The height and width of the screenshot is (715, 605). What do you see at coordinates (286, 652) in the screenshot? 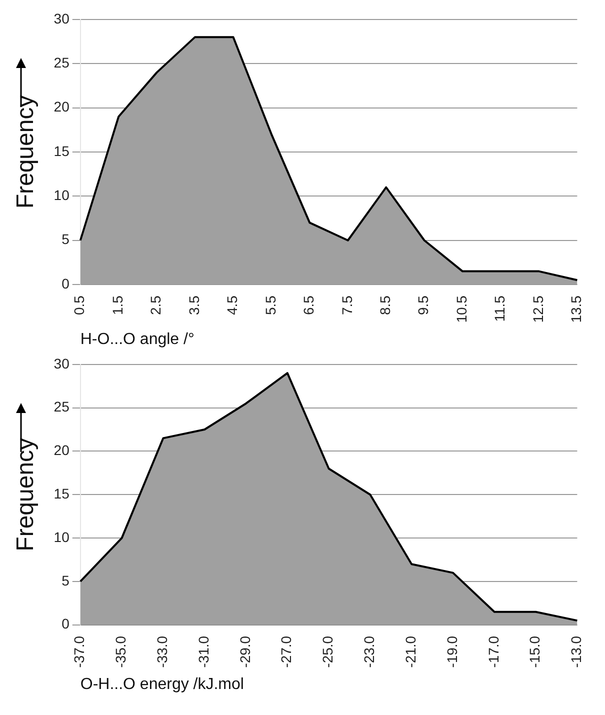
I see `x-tick-label: -27.0` at bounding box center [286, 652].